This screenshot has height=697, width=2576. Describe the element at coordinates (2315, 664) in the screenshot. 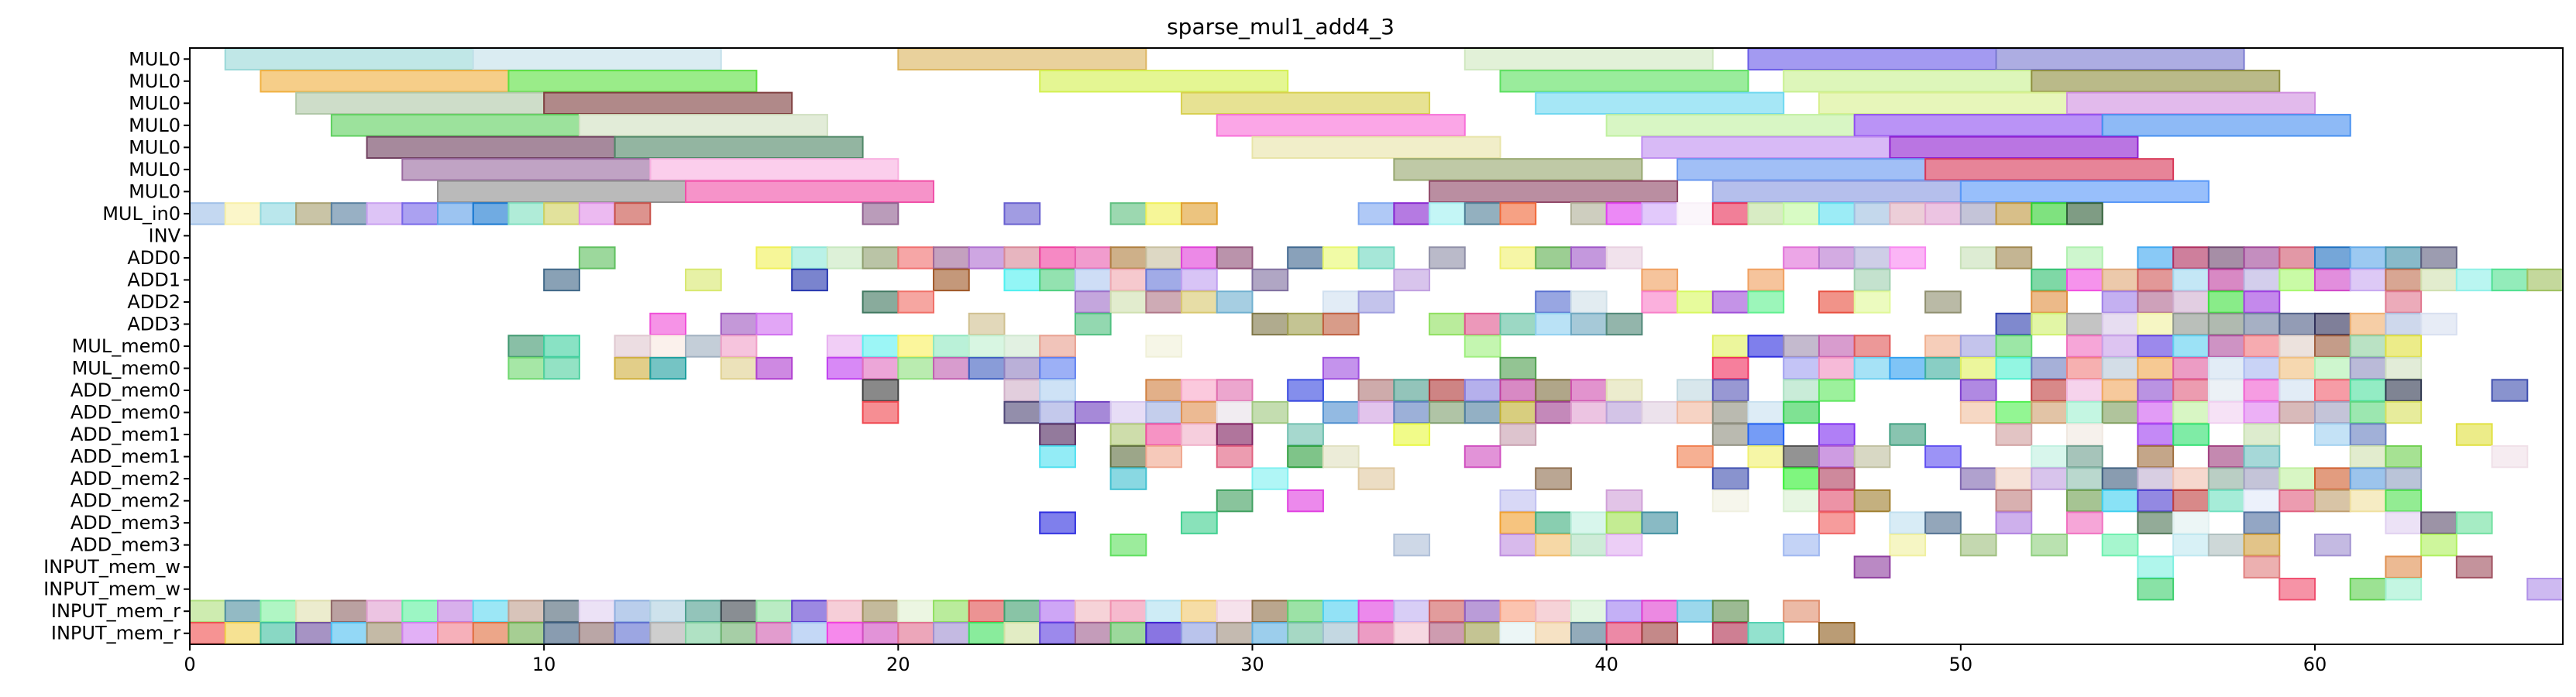

I see `x-tick-label: 60` at that location.